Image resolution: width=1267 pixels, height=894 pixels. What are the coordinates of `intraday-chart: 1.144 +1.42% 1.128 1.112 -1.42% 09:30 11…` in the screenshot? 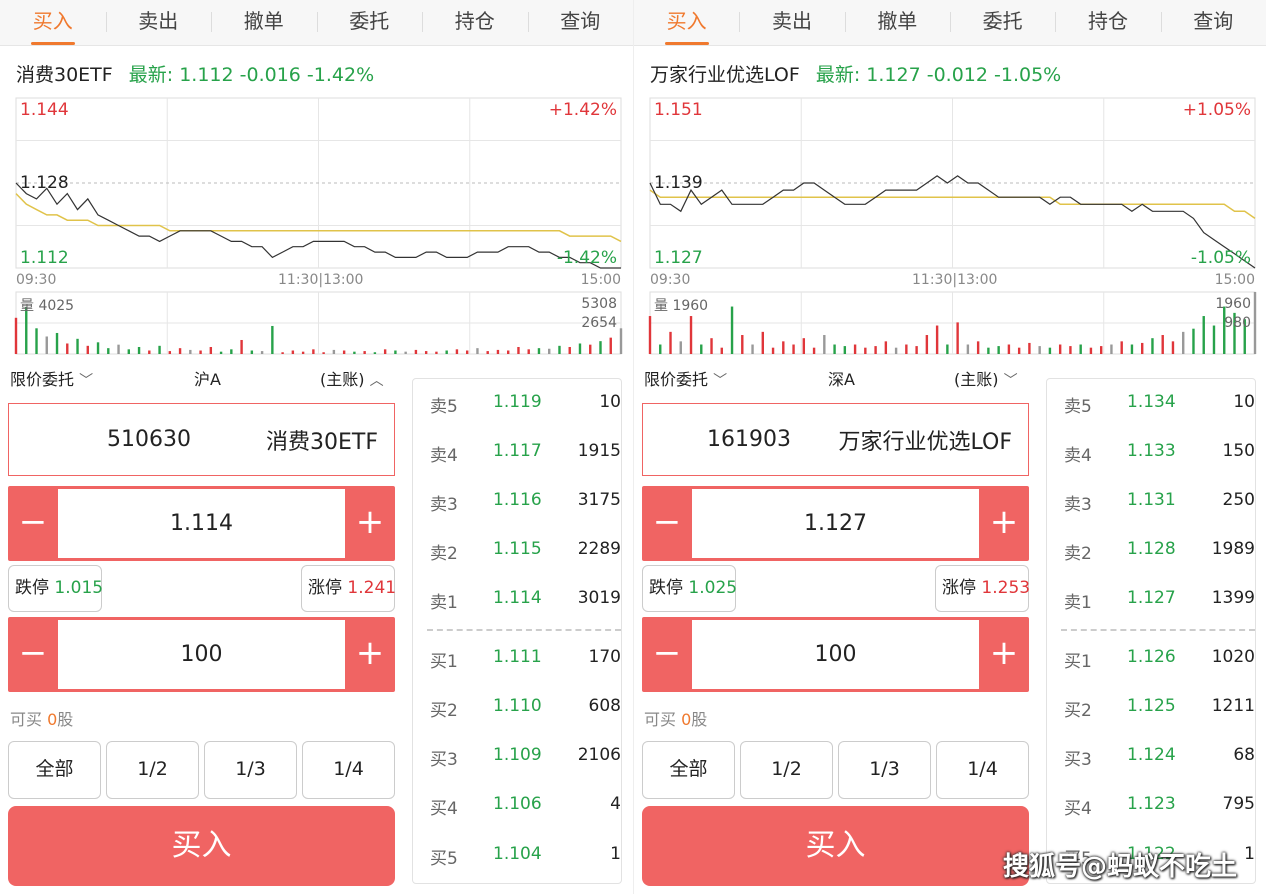 It's located at (318, 228).